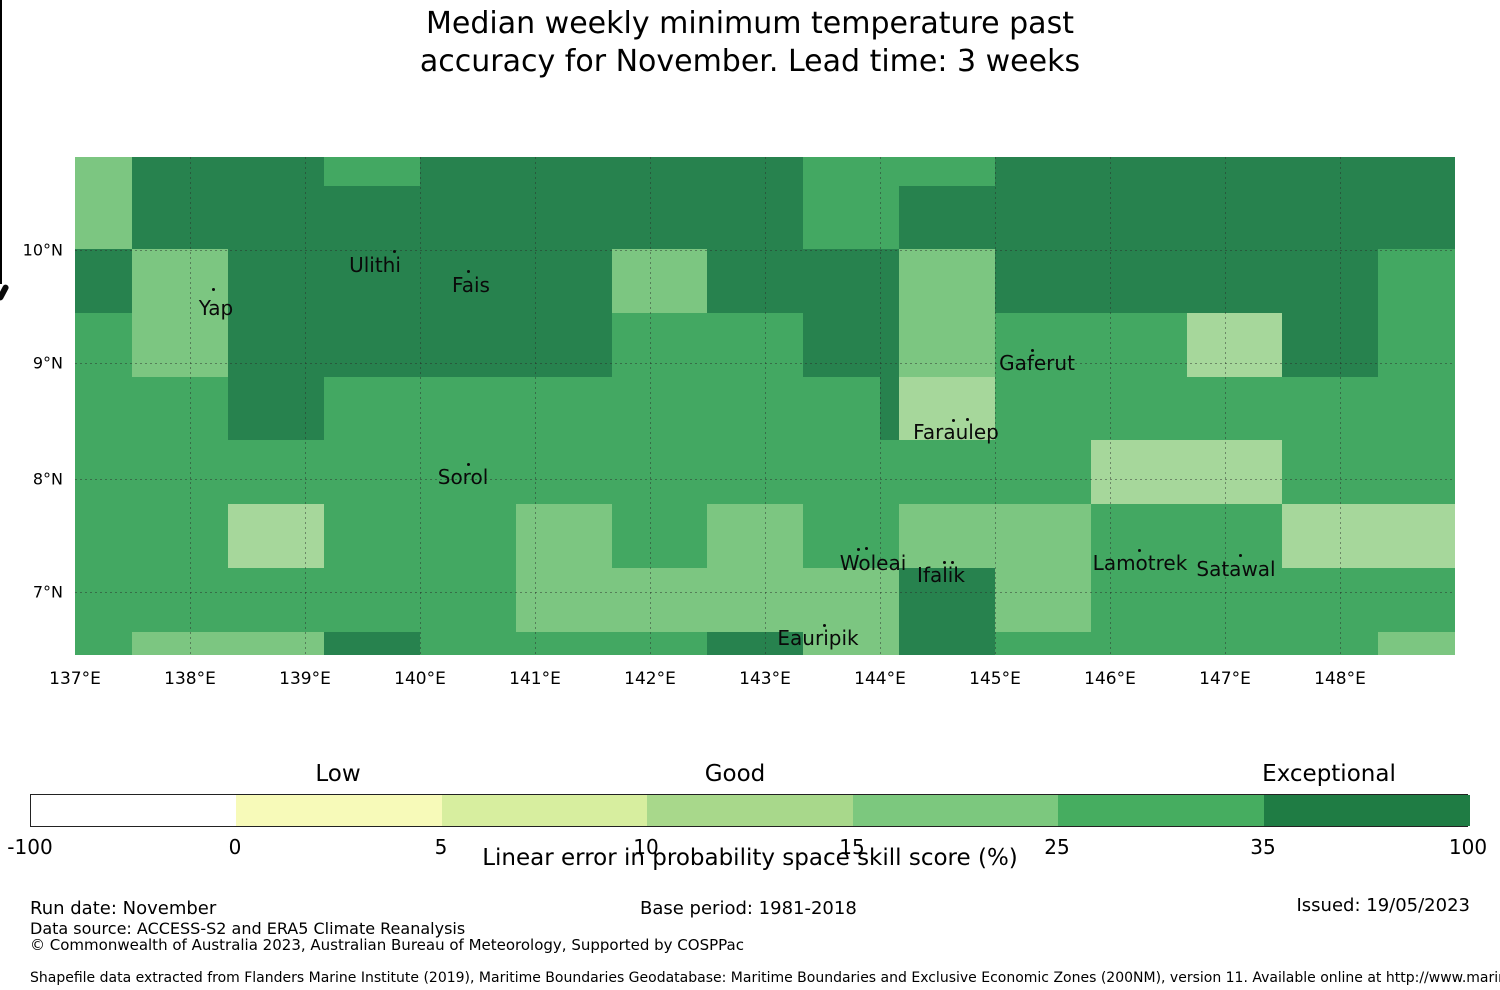 This screenshot has width=1500, height=990. What do you see at coordinates (995, 679) in the screenshot?
I see `x-tick-label: 145°E` at bounding box center [995, 679].